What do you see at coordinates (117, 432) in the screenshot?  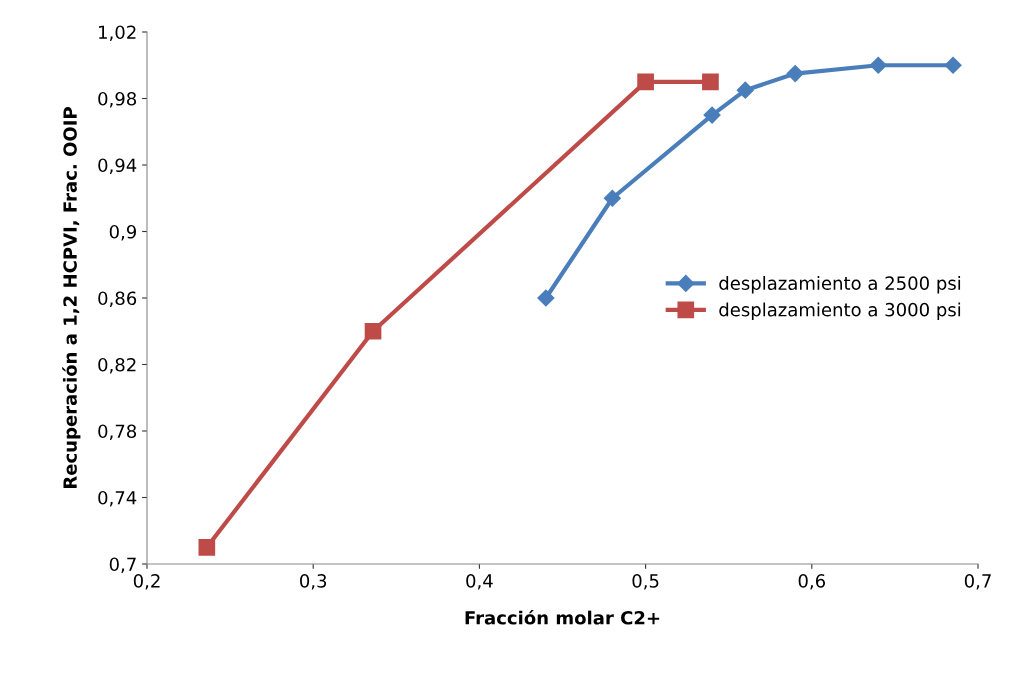 I see `y-tick-label: 0,78` at bounding box center [117, 432].